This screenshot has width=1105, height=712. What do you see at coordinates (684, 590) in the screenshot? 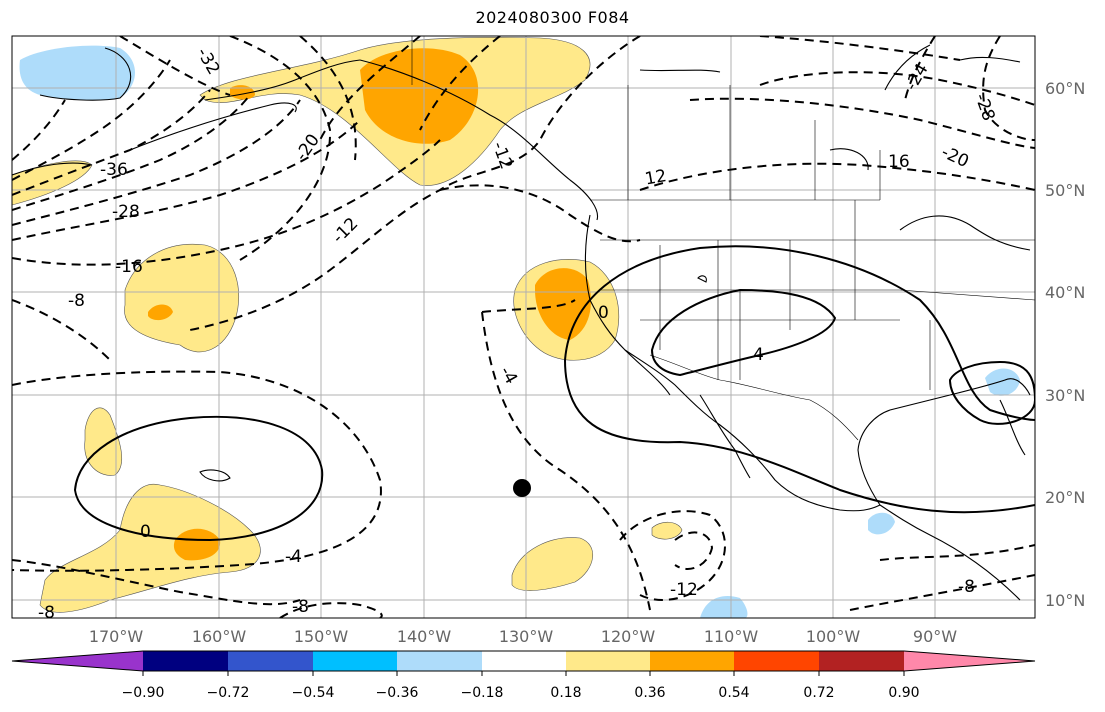
I see `contour-label: -12` at bounding box center [684, 590].